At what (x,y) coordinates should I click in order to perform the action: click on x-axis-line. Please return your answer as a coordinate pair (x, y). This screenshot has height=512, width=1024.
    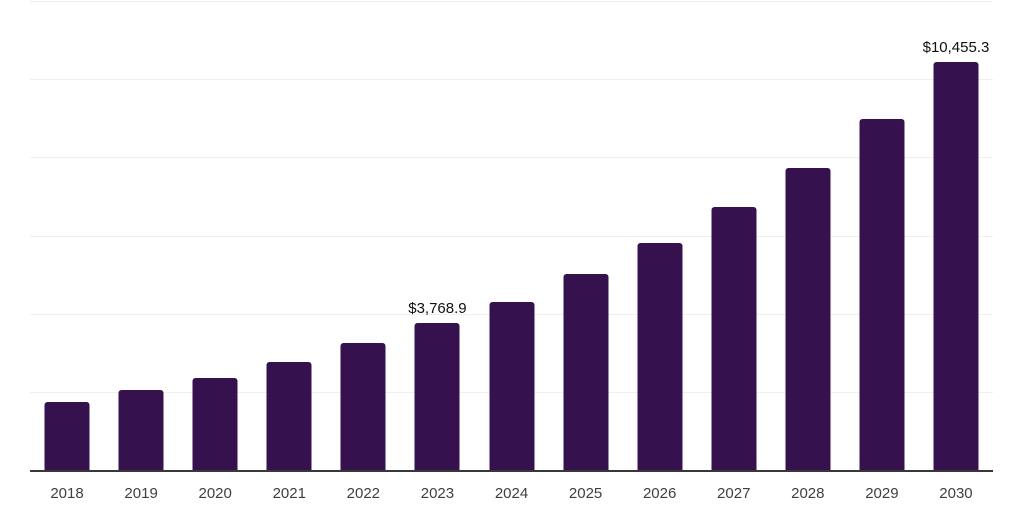
    Looking at the image, I should click on (511, 471).